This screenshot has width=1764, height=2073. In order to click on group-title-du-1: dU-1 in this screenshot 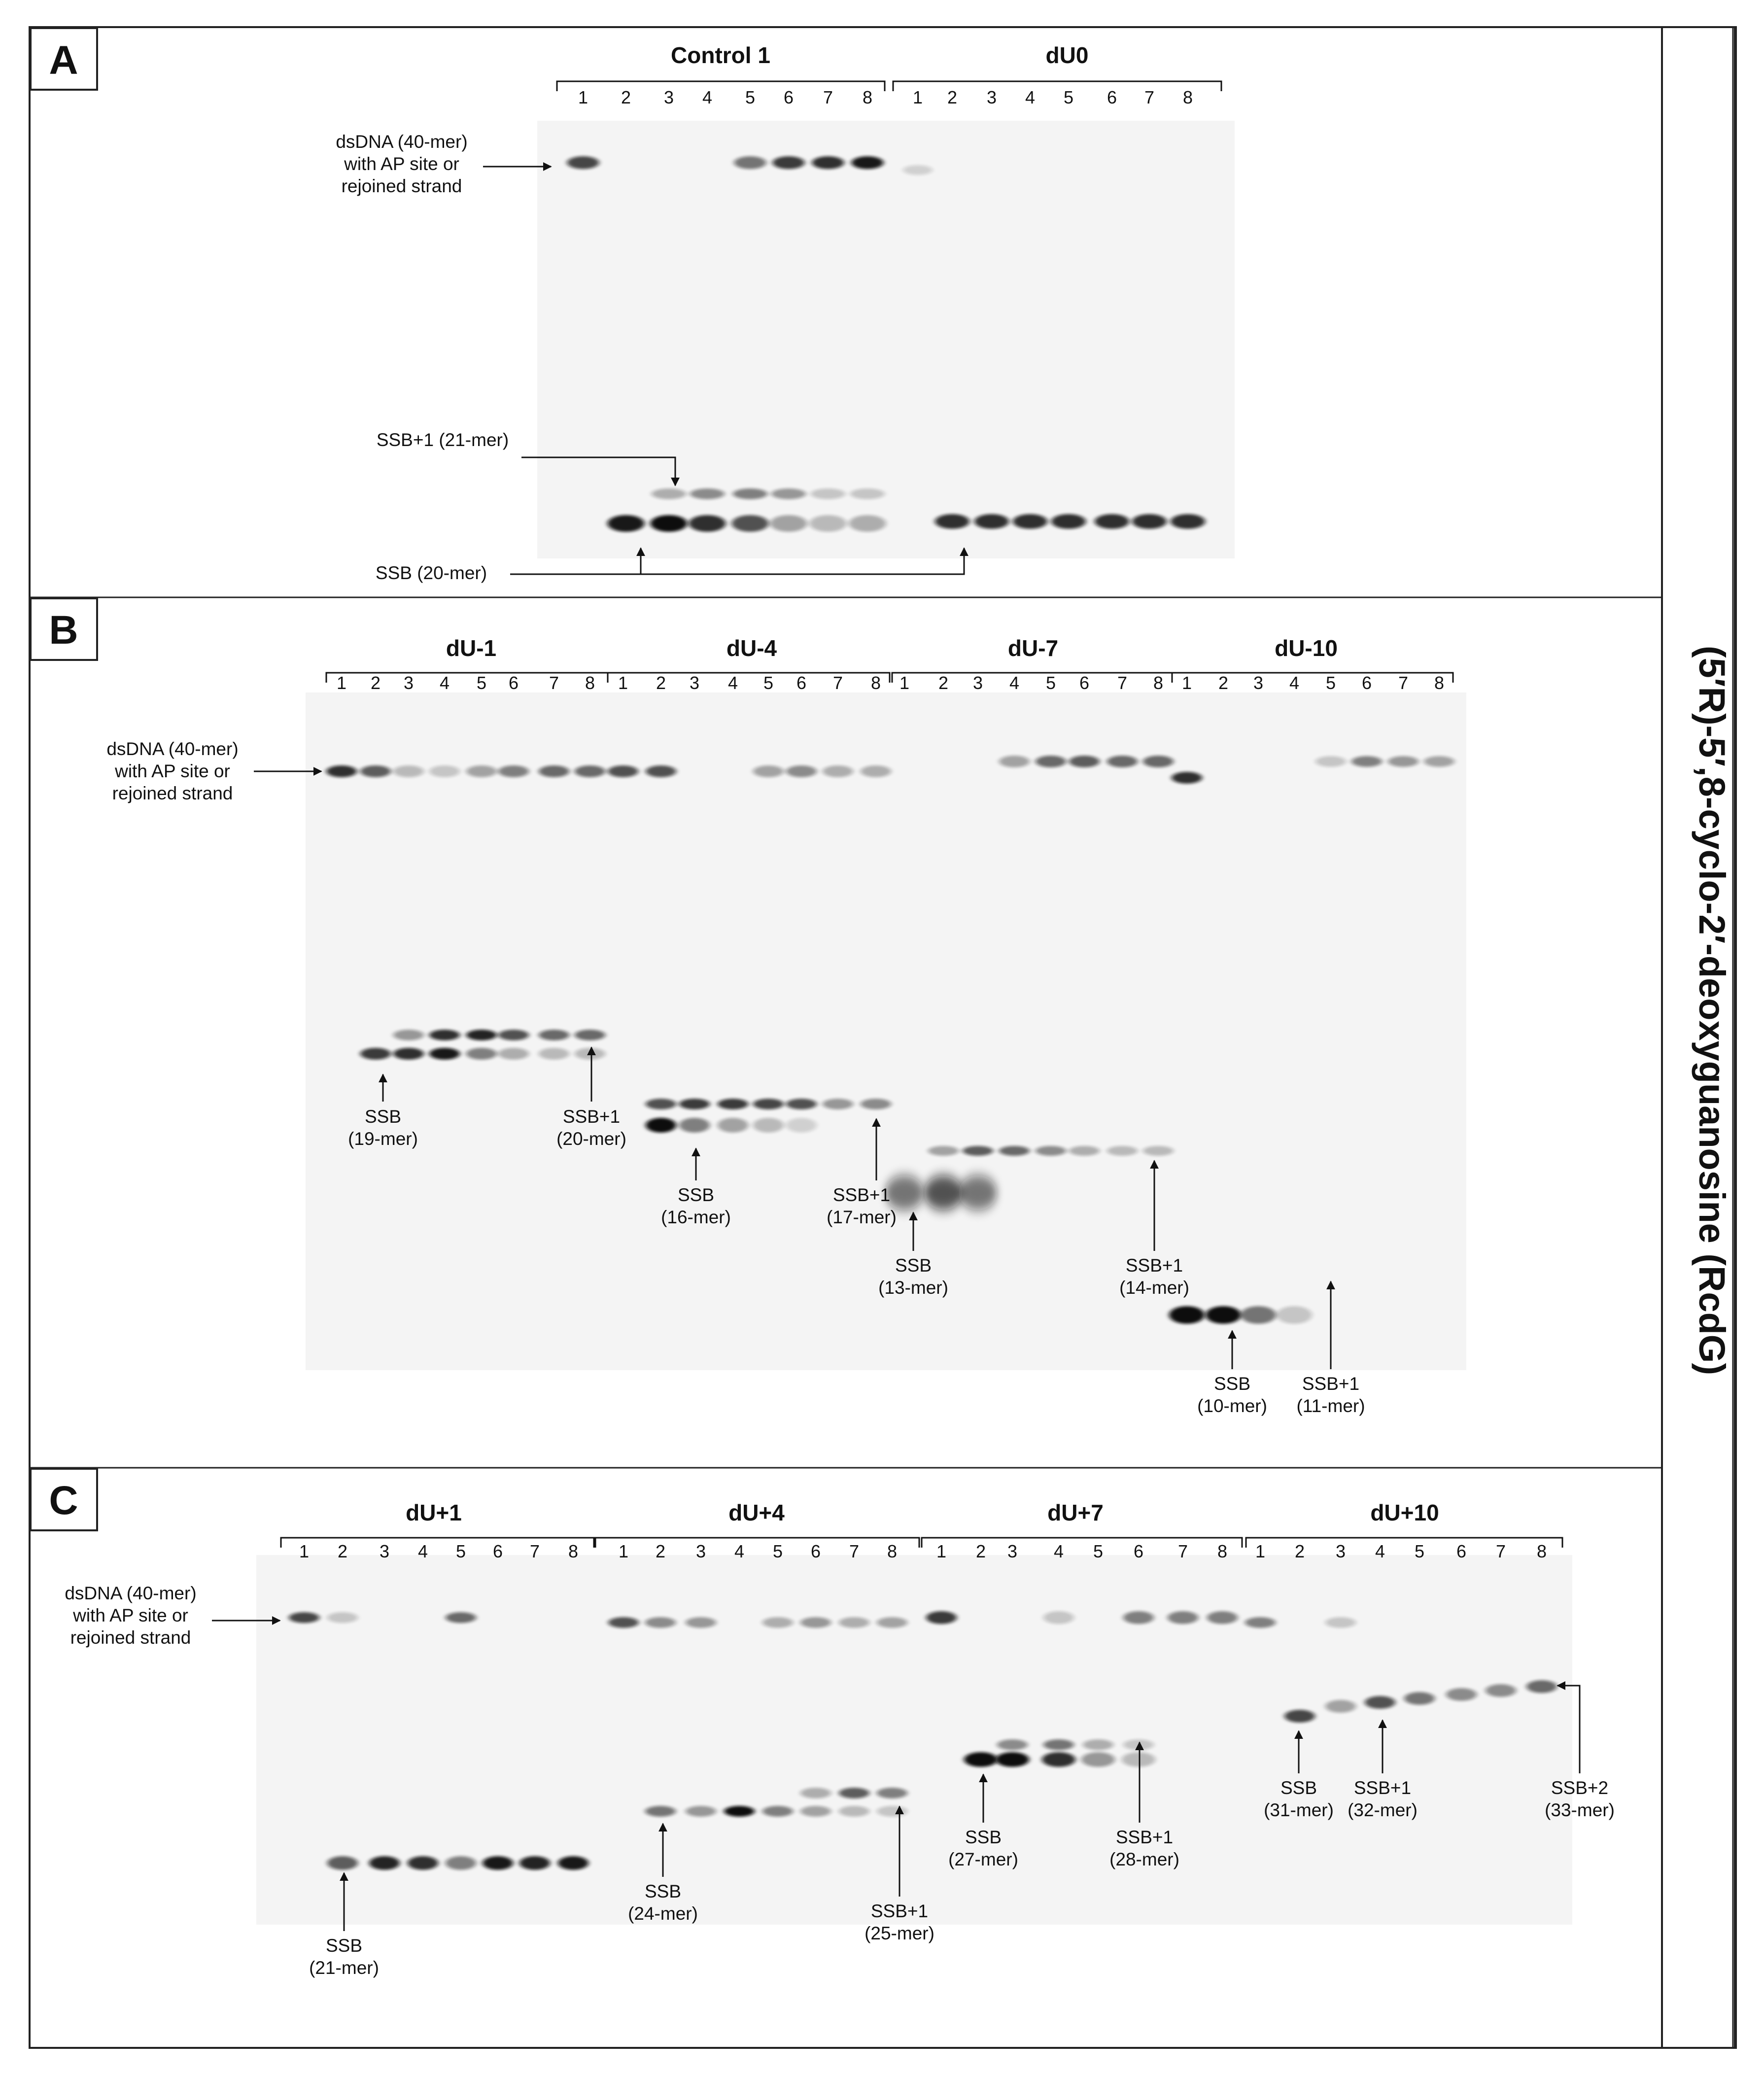, I will do `click(471, 648)`.